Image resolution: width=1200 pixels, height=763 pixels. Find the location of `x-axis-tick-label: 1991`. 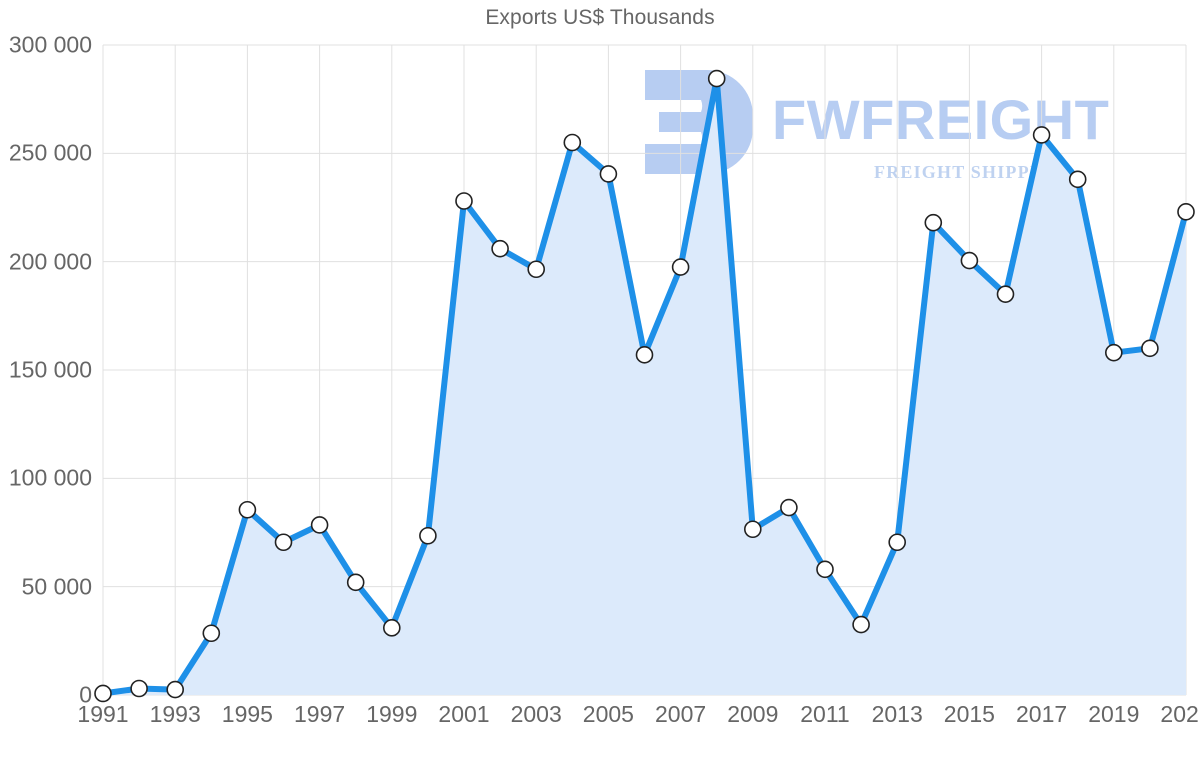

x-axis-tick-label: 1991 is located at coordinates (103, 714).